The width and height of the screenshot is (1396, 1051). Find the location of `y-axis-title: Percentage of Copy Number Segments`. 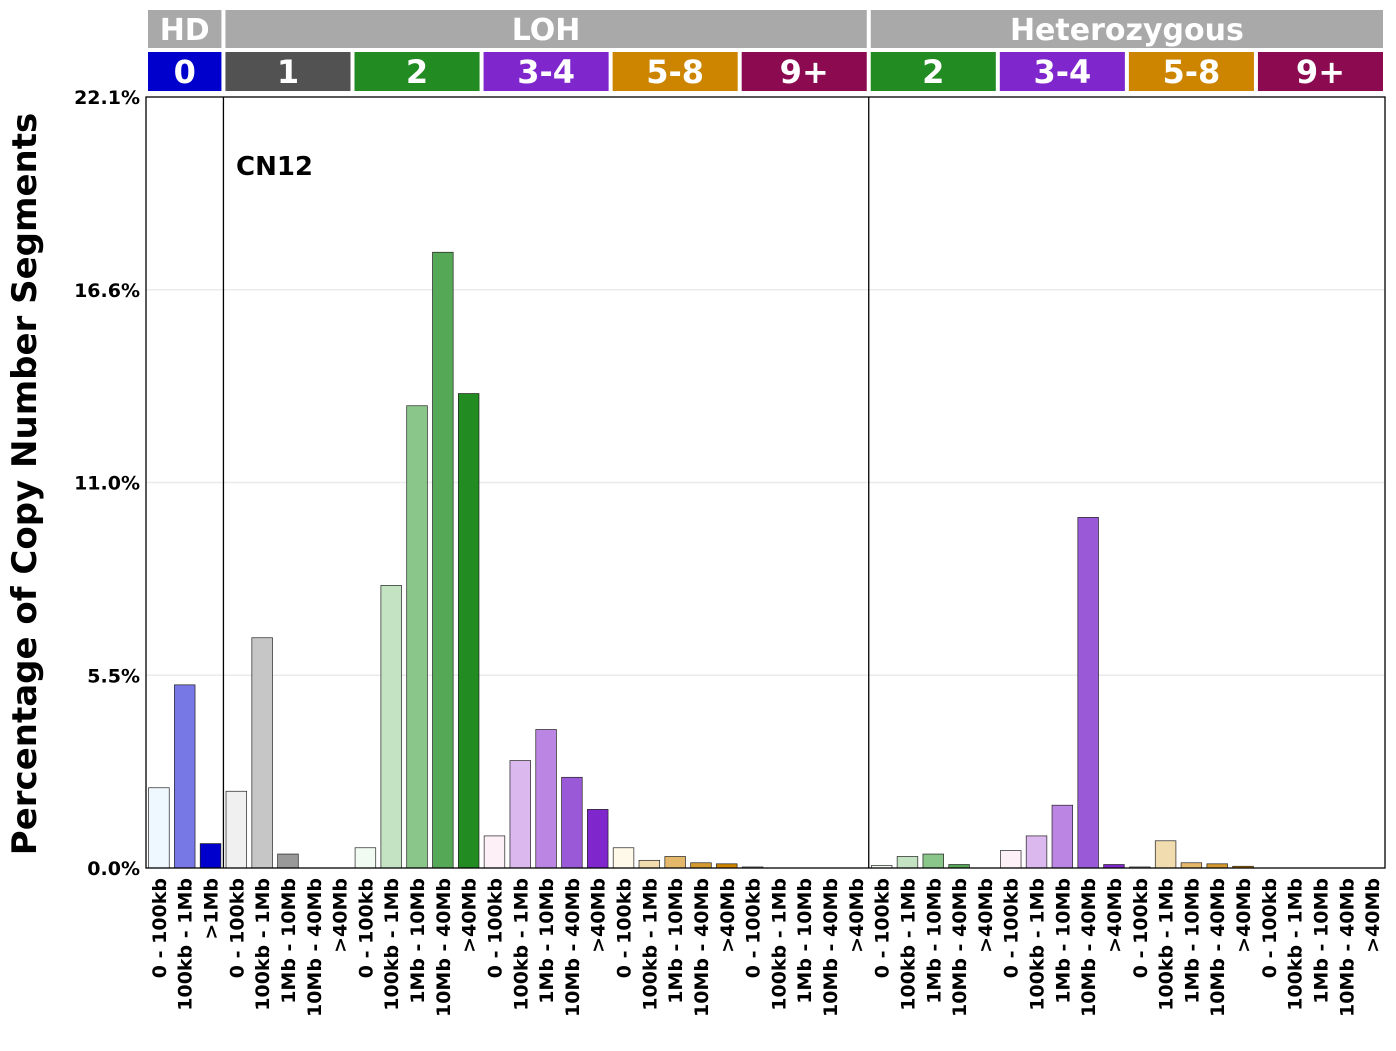

y-axis-title: Percentage of Copy Number Segments is located at coordinates (25, 484).